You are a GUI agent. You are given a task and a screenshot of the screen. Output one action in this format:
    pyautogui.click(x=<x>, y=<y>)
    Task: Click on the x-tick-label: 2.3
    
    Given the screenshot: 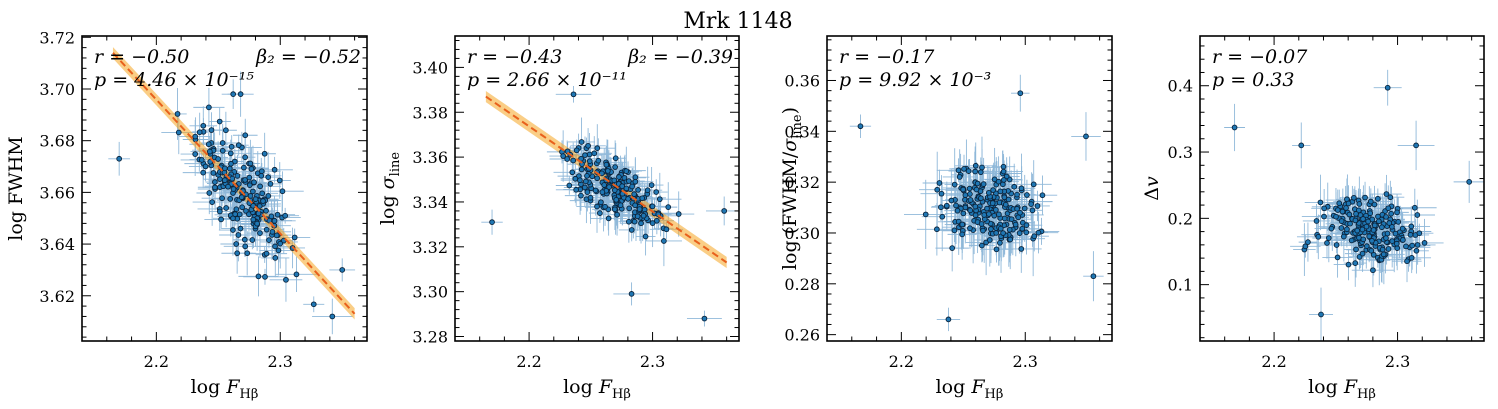 What is the action you would take?
    pyautogui.click(x=652, y=361)
    